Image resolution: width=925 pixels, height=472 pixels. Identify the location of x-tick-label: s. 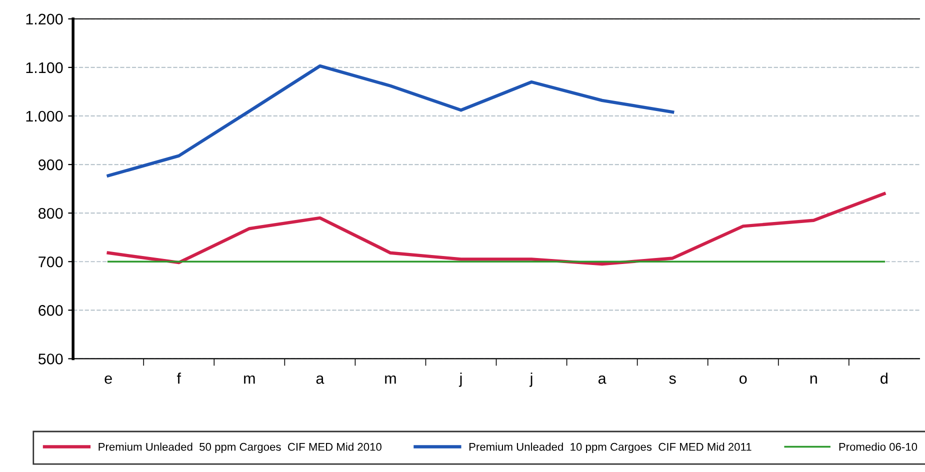
(672, 379).